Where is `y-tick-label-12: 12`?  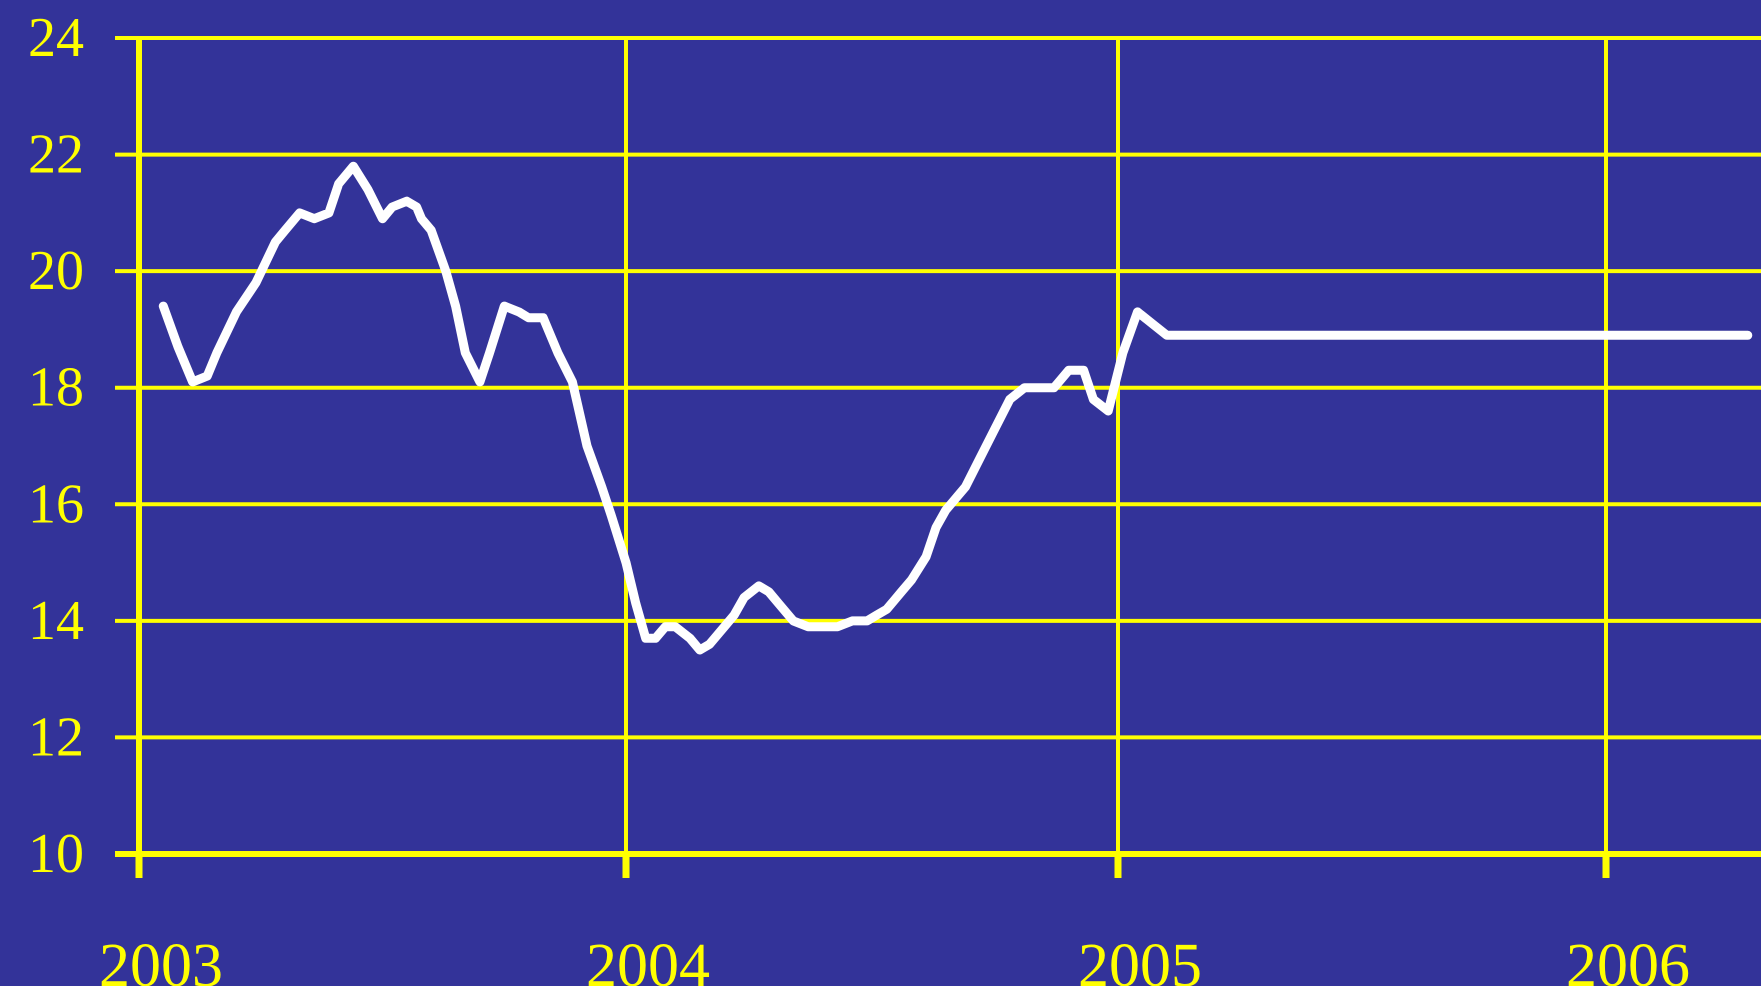
y-tick-label-12: 12 is located at coordinates (56, 737).